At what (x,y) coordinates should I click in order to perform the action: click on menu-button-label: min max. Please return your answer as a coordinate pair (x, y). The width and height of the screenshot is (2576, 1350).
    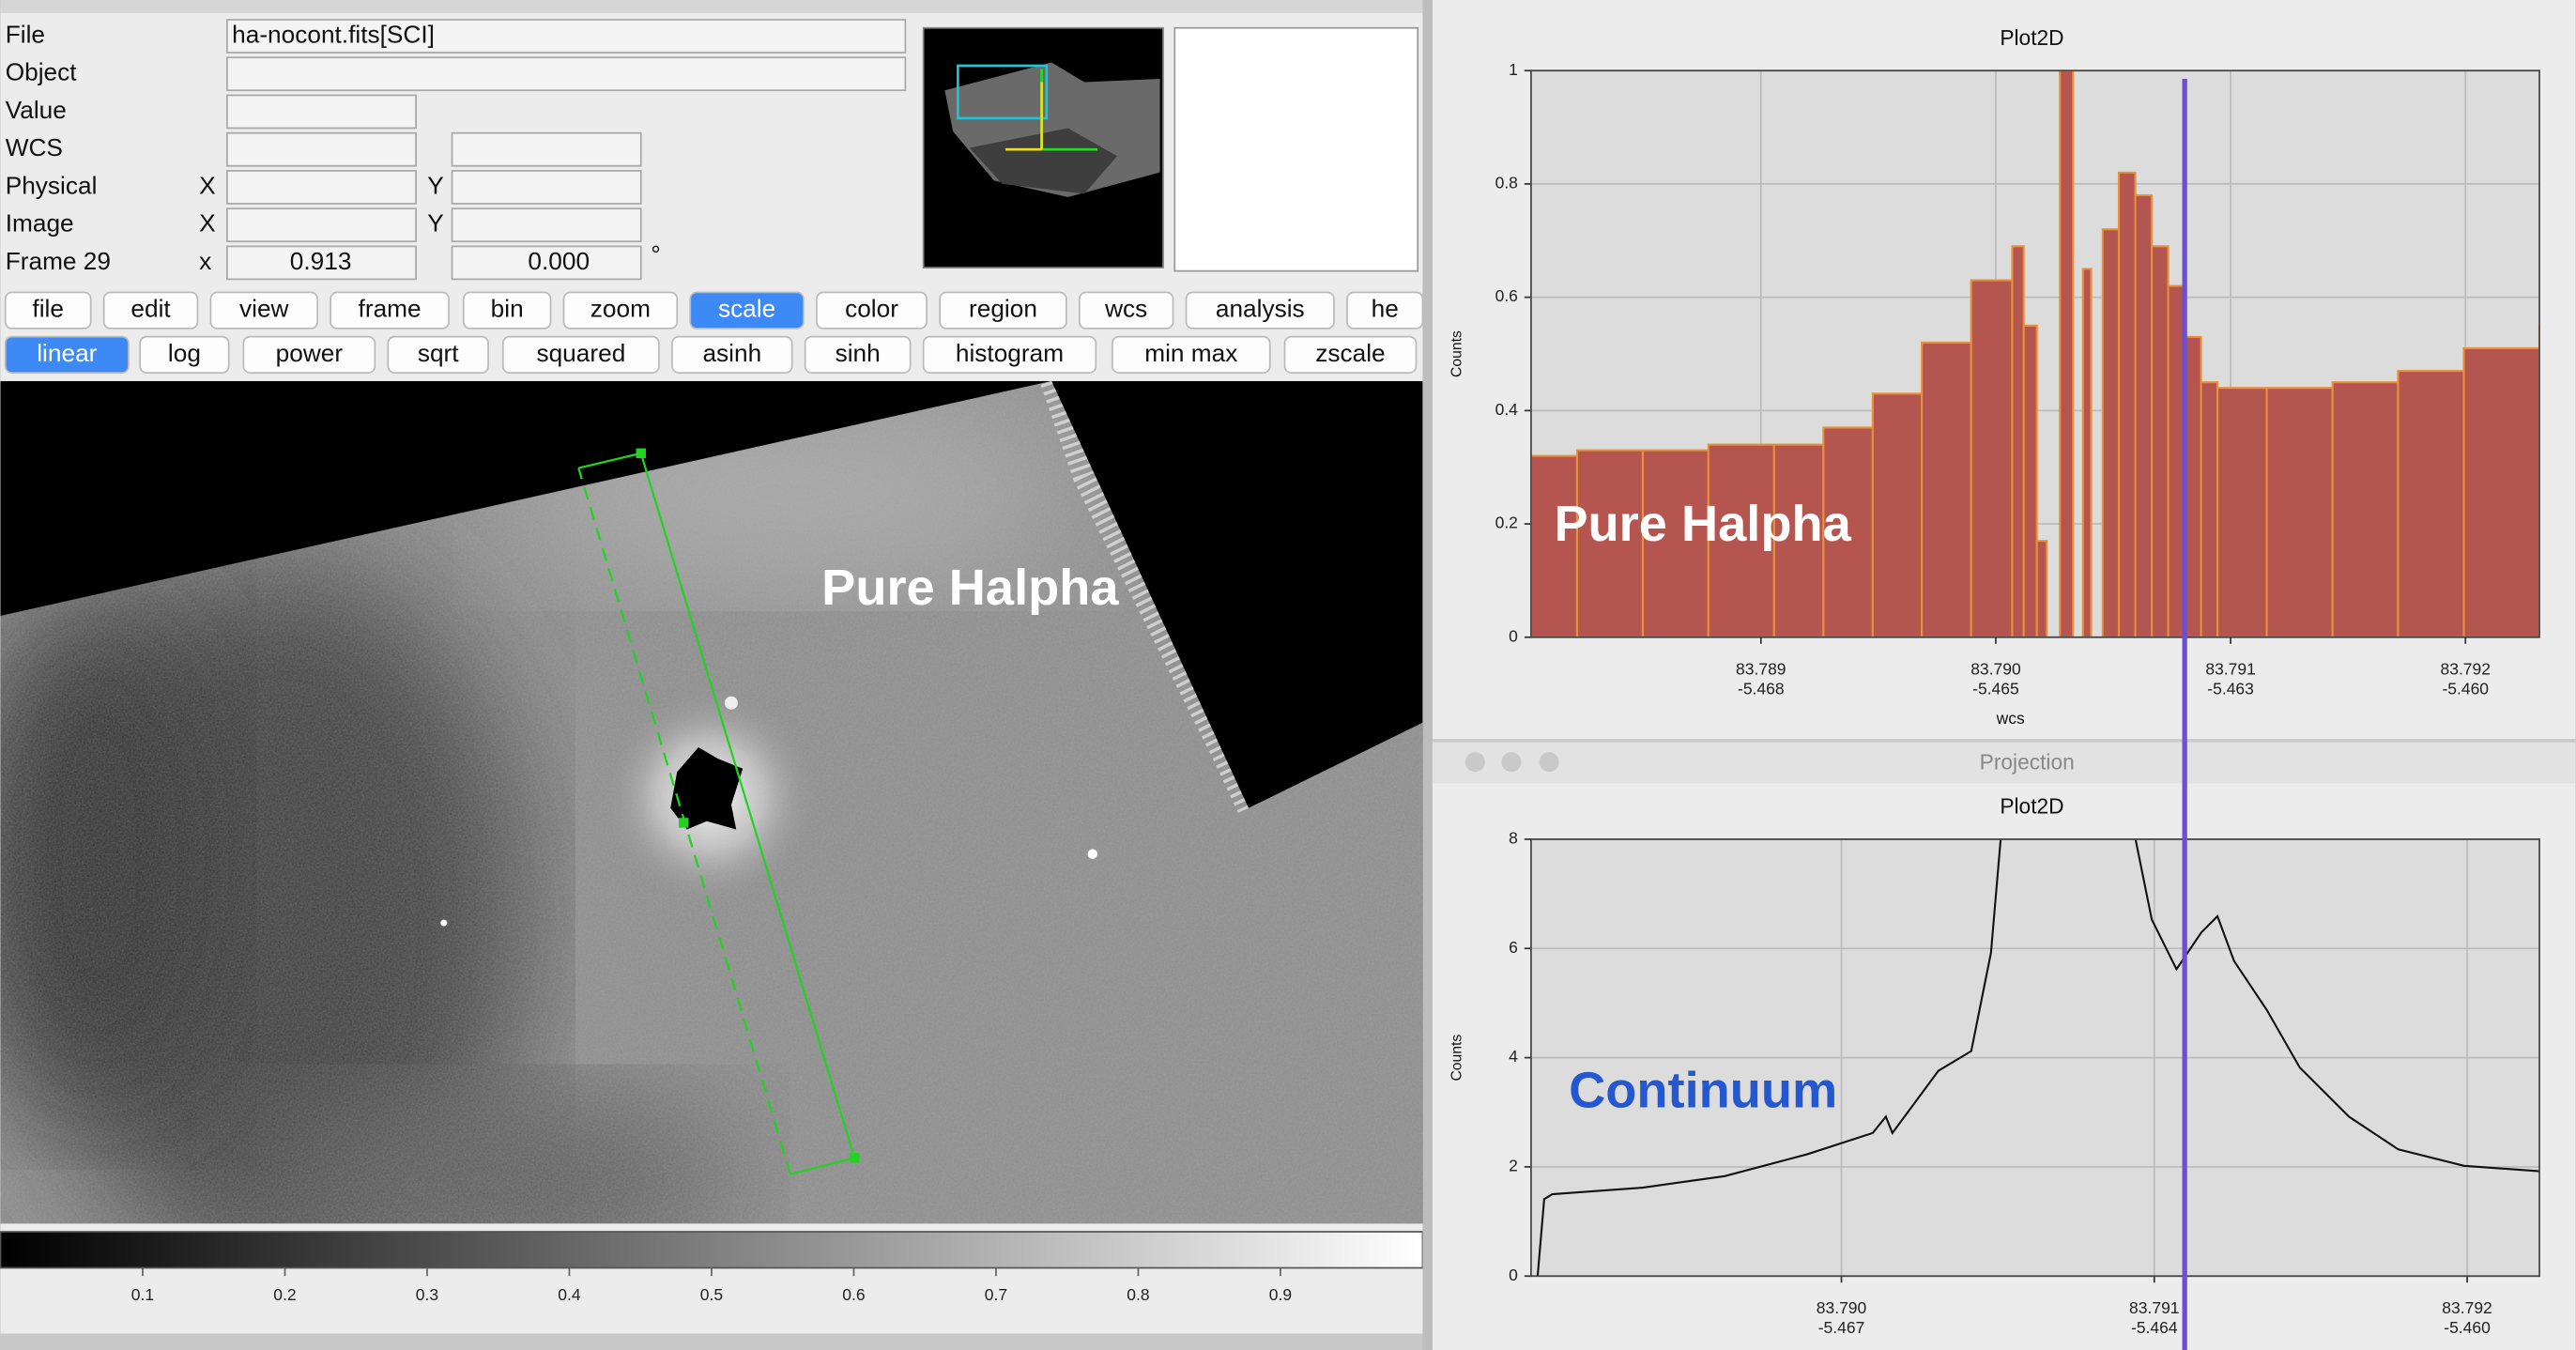
    Looking at the image, I should click on (1191, 353).